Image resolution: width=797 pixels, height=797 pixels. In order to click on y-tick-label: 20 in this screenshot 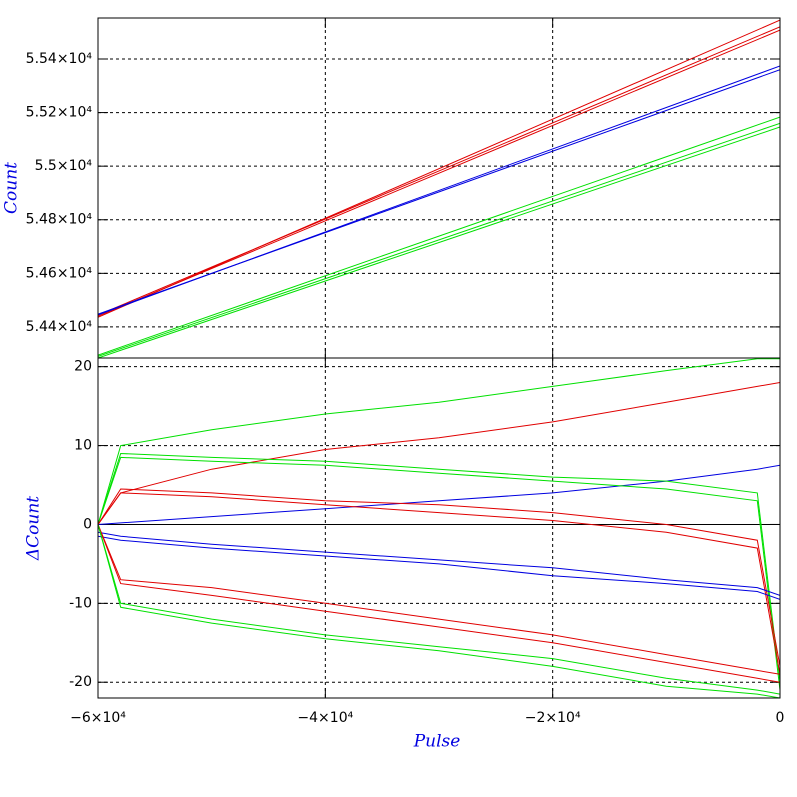, I will do `click(83, 367)`.